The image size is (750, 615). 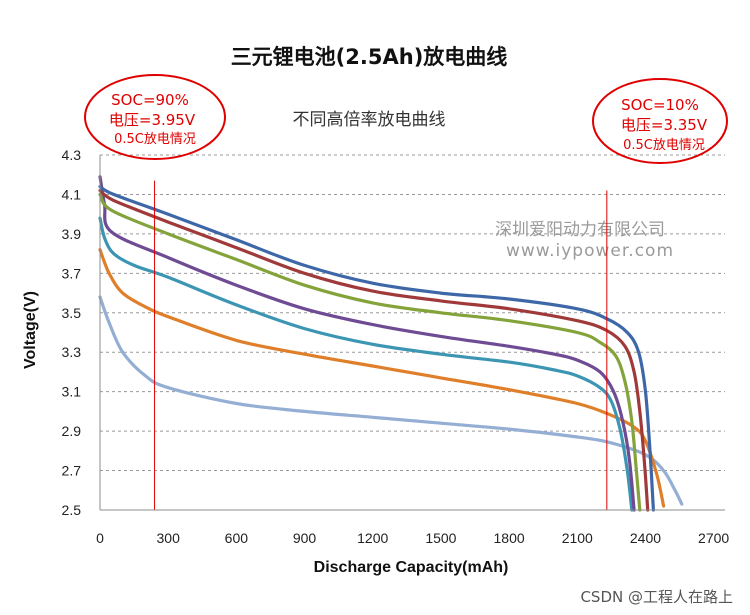 What do you see at coordinates (412, 538) in the screenshot?
I see `x-tick-labels: 0 300 600 900 1200 1500 1800 2100 2400 2700` at bounding box center [412, 538].